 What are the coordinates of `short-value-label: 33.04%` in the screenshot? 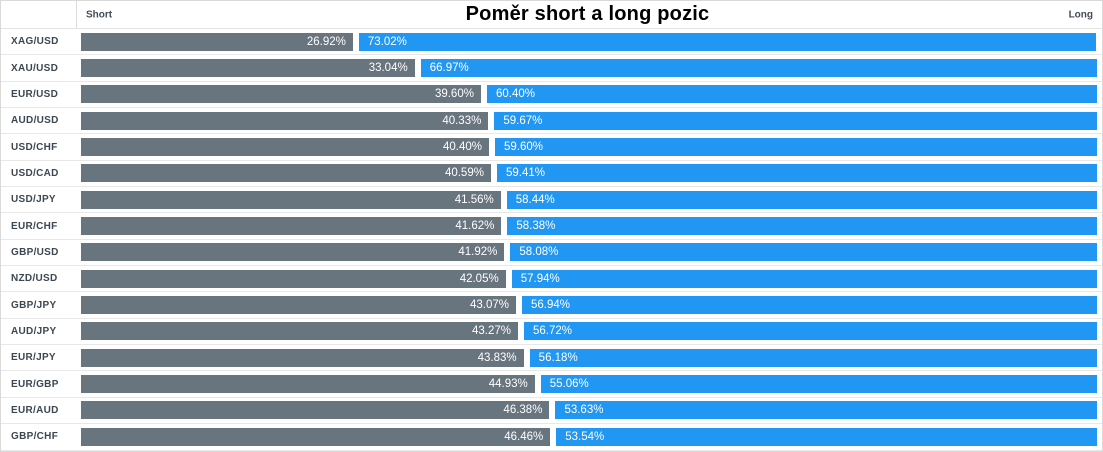 It's located at (388, 68).